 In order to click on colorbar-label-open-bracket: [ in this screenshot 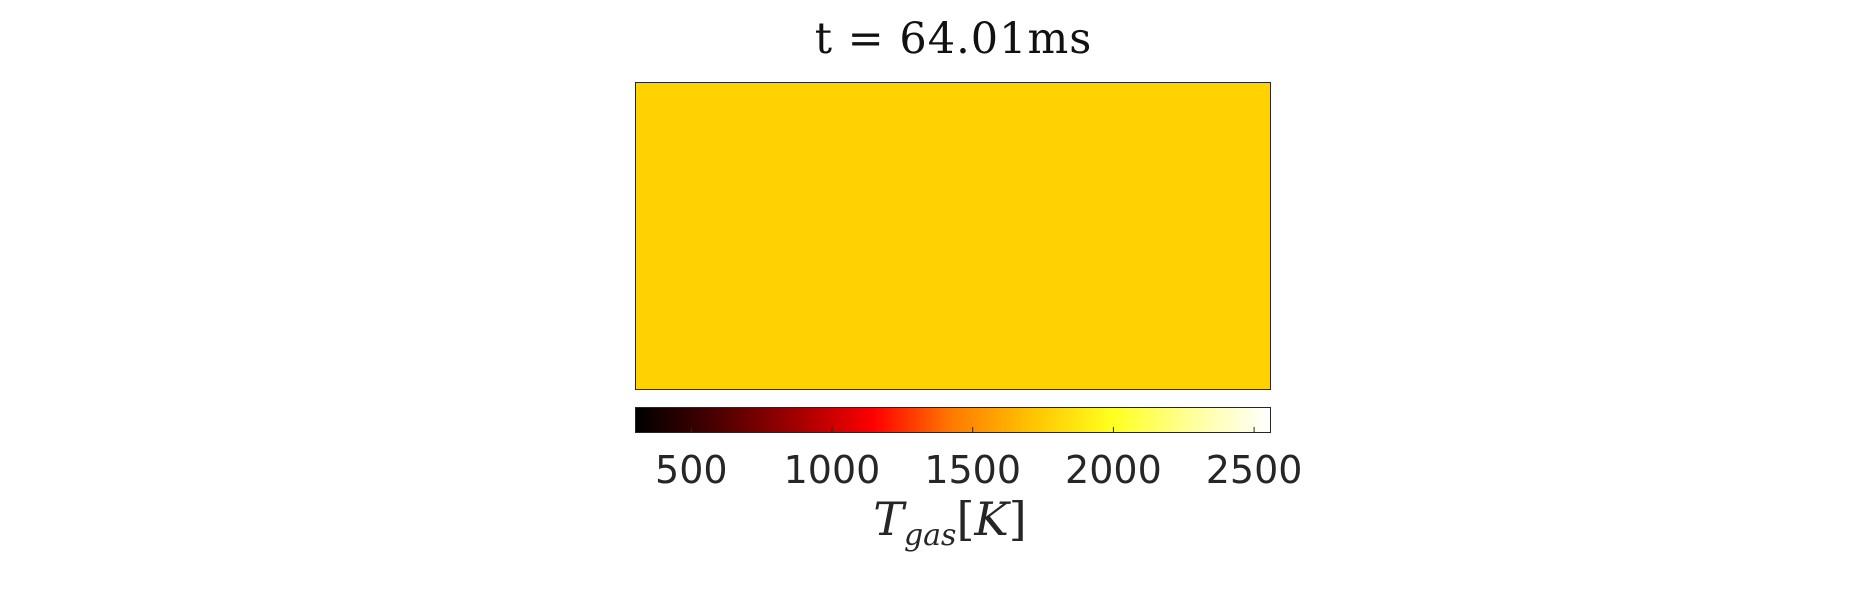, I will do `click(965, 519)`.